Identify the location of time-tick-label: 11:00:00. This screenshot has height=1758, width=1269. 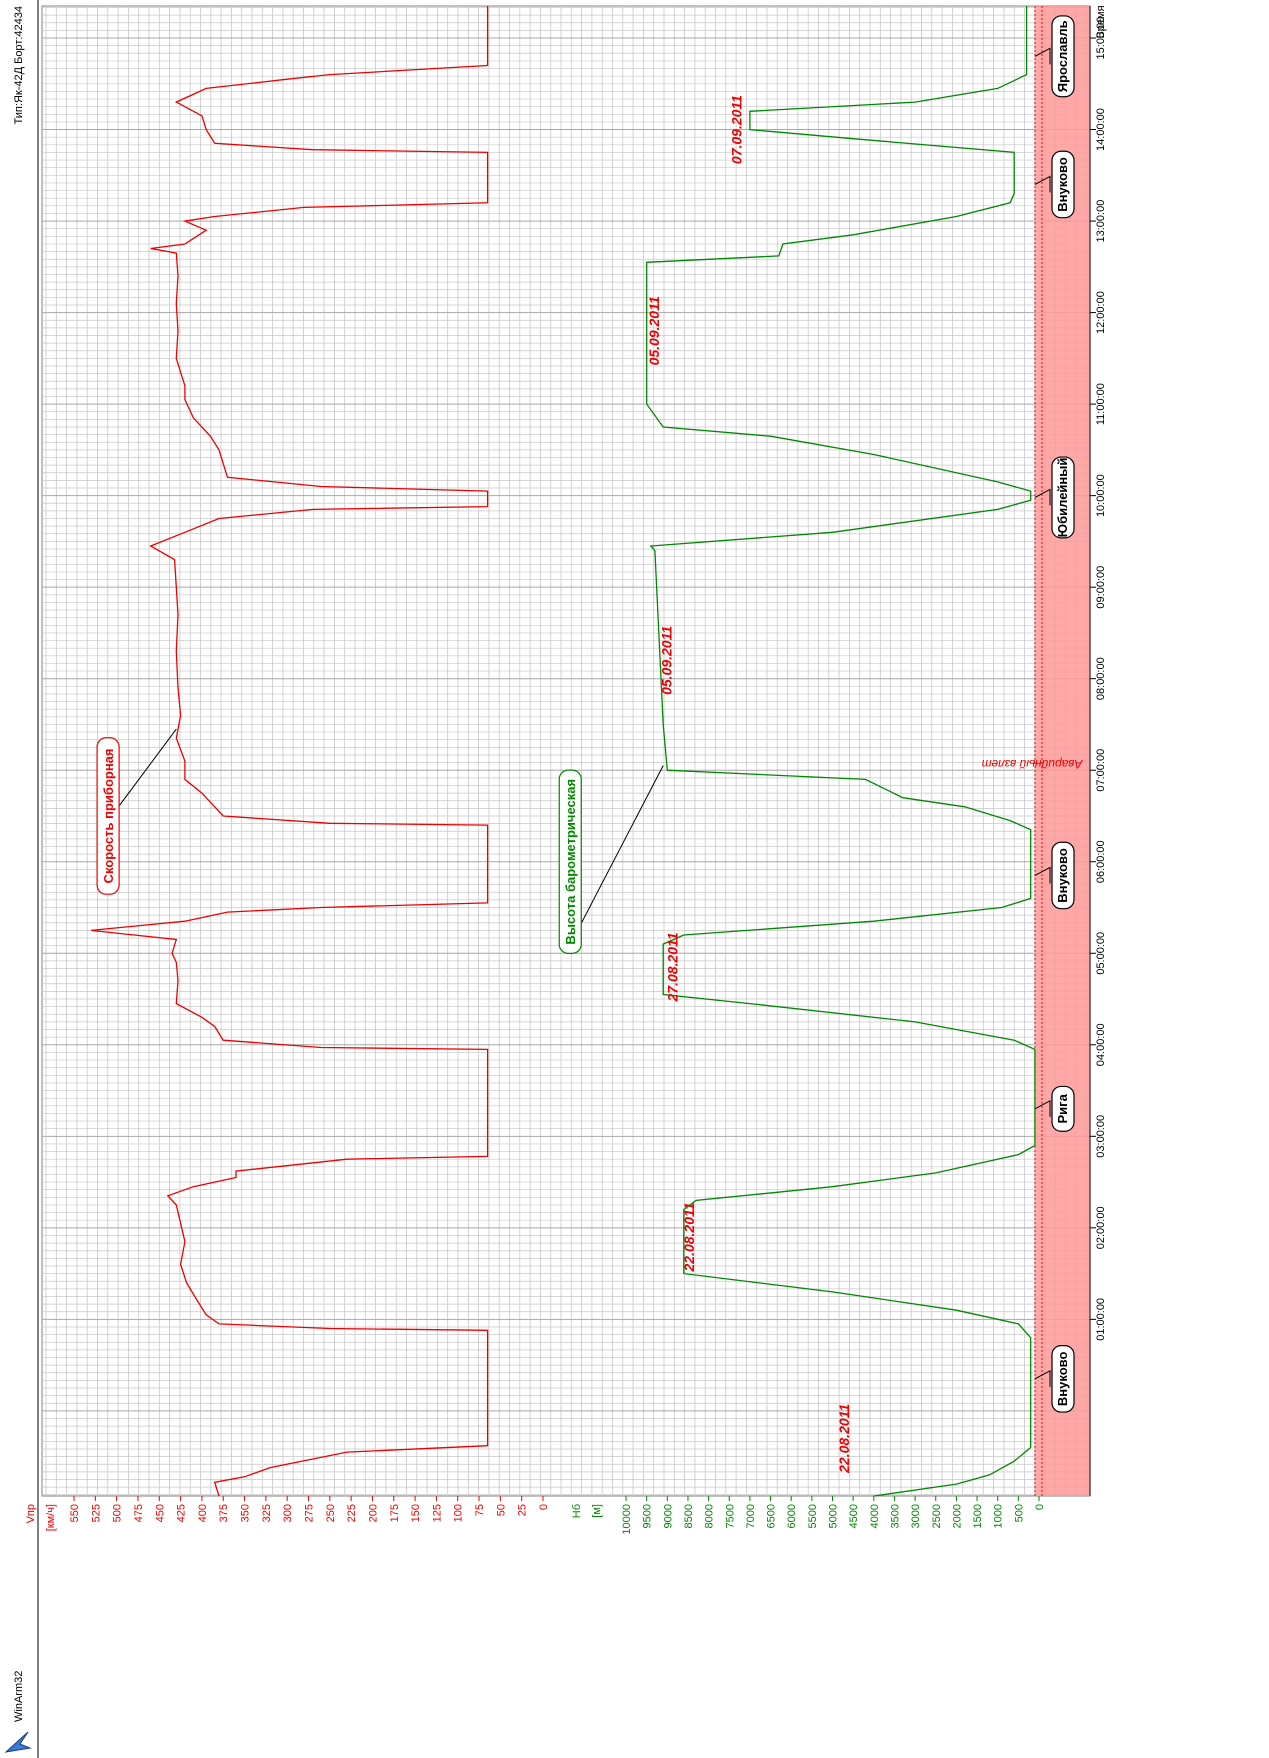
(1101, 404).